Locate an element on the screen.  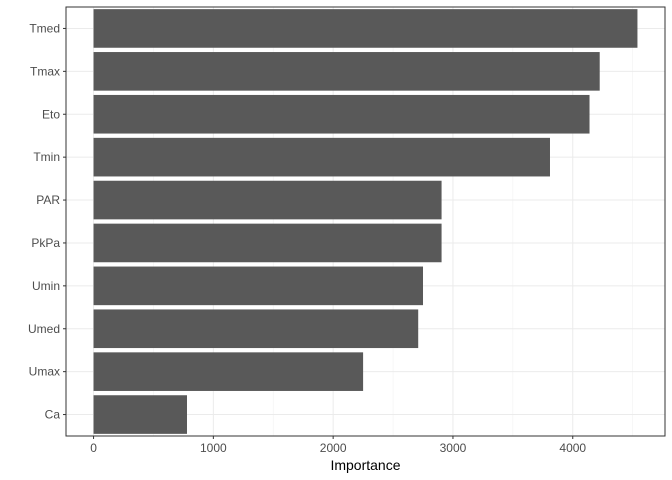
bar-par is located at coordinates (267, 200).